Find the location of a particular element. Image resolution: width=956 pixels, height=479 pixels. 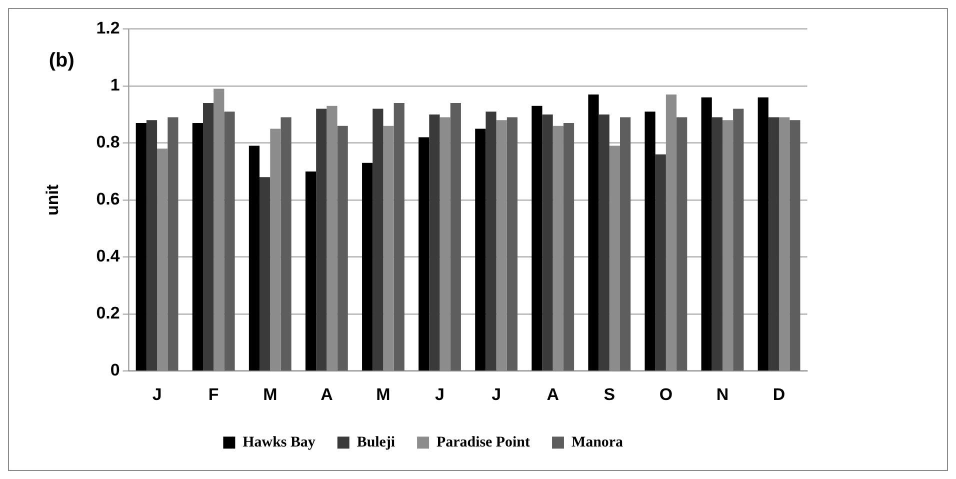

x-tick-label: O is located at coordinates (666, 394).